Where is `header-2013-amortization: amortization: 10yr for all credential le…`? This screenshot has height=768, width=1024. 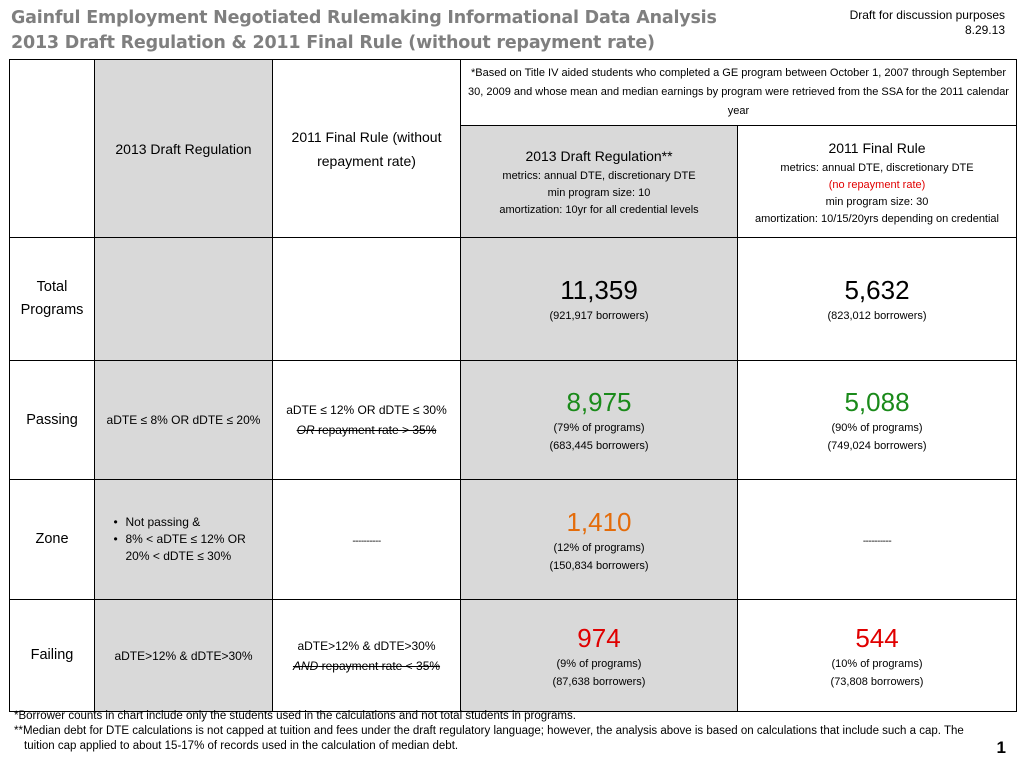 header-2013-amortization: amortization: 10yr for all credential le… is located at coordinates (599, 210).